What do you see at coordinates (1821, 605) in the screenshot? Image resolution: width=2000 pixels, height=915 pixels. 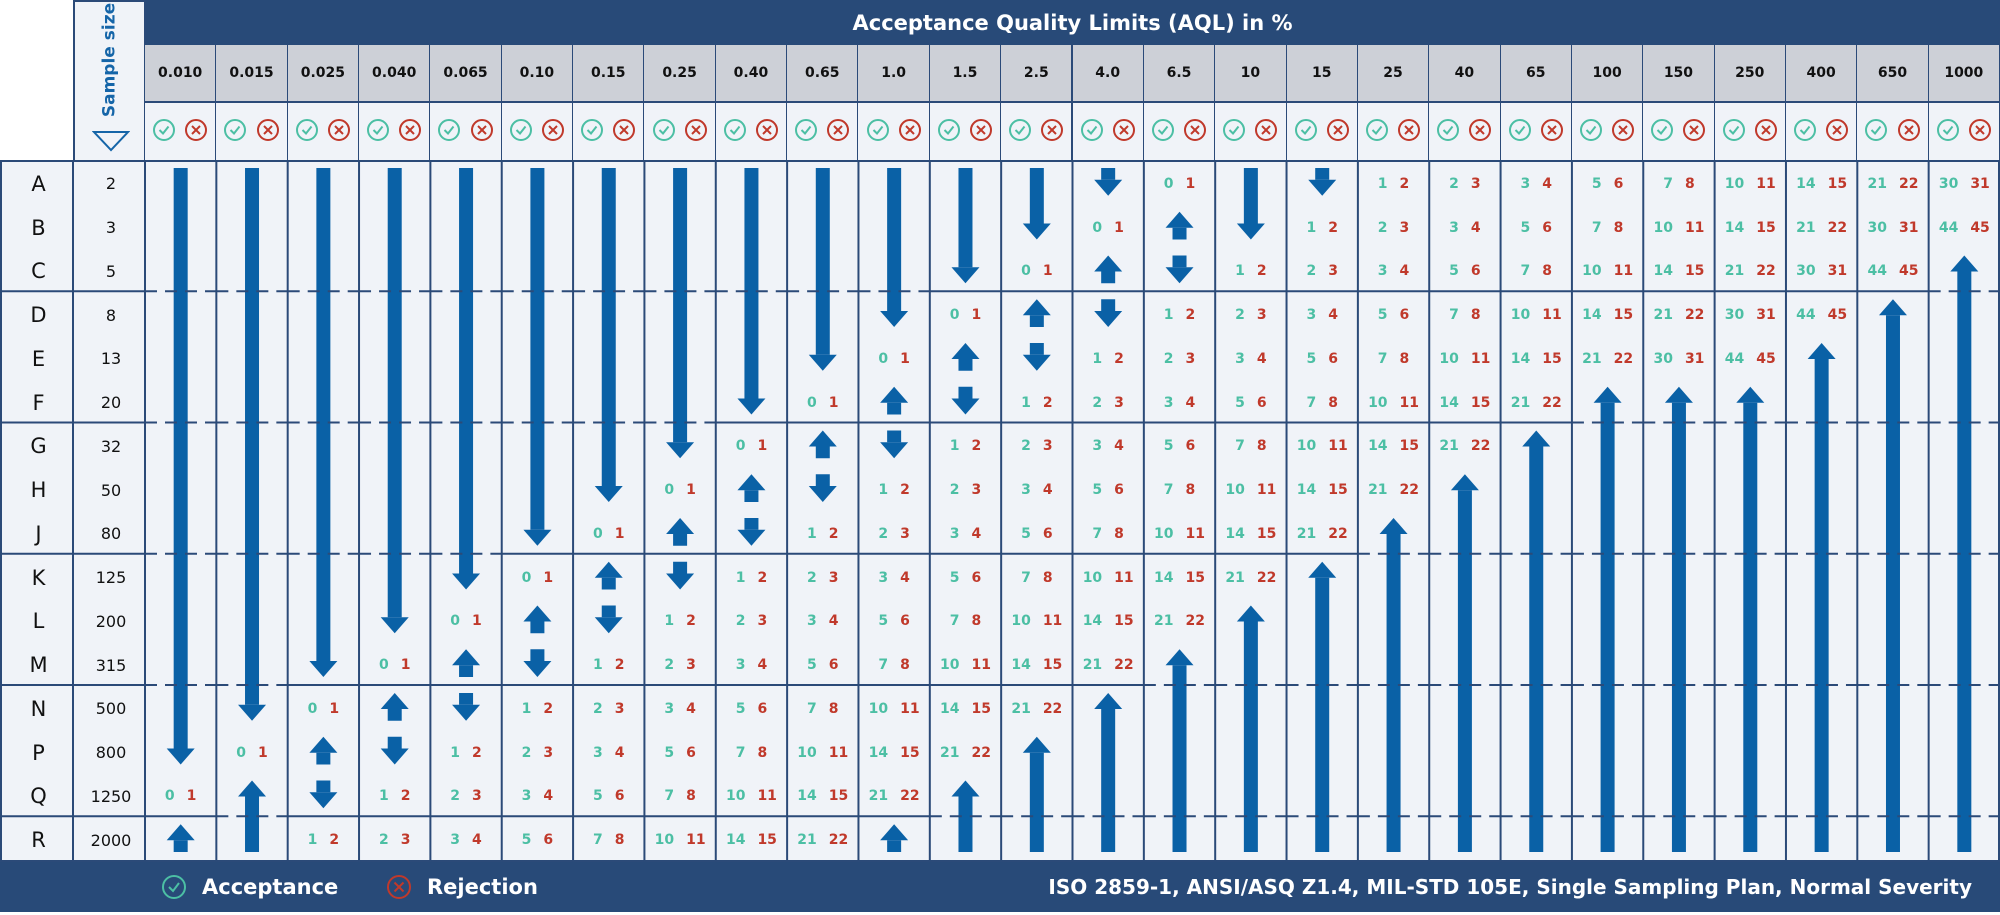 I see `up-arrow-shaft` at bounding box center [1821, 605].